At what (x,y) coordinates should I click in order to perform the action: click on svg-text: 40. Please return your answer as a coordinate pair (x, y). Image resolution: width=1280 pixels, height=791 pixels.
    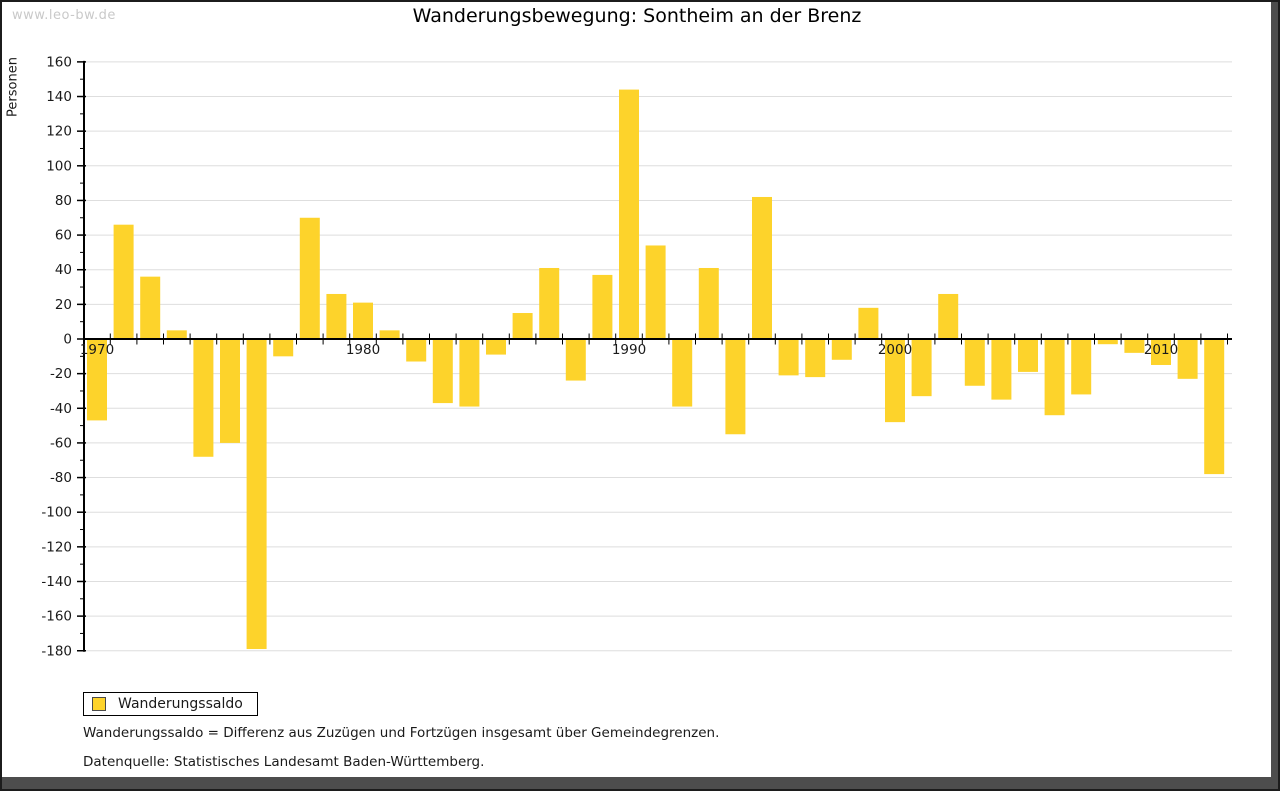
    Looking at the image, I should click on (63, 270).